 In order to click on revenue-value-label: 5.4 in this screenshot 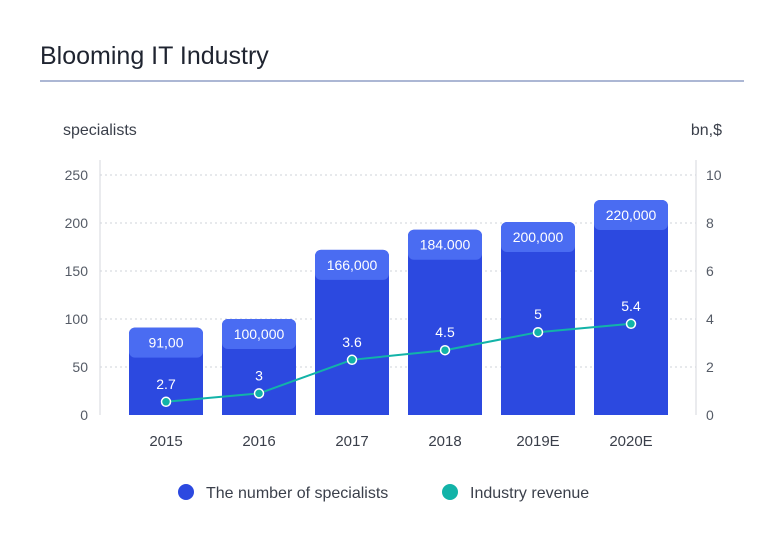, I will do `click(631, 306)`.